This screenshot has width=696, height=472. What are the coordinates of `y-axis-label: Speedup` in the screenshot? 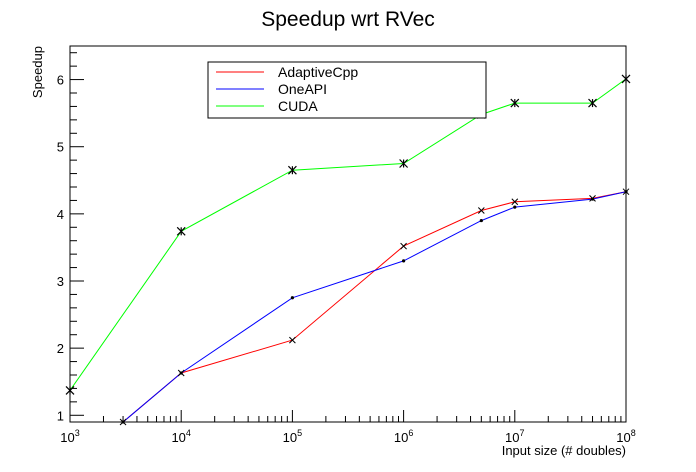 It's located at (37, 72).